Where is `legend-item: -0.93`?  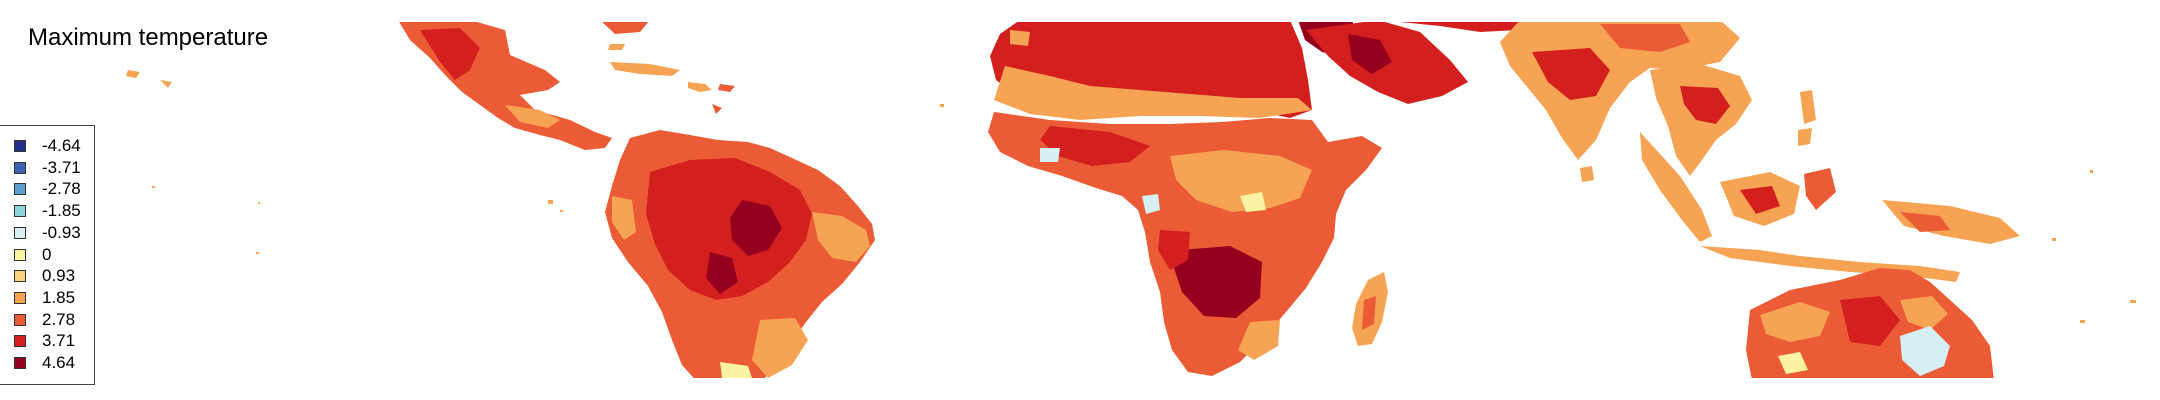
legend-item: -0.93 is located at coordinates (47, 233).